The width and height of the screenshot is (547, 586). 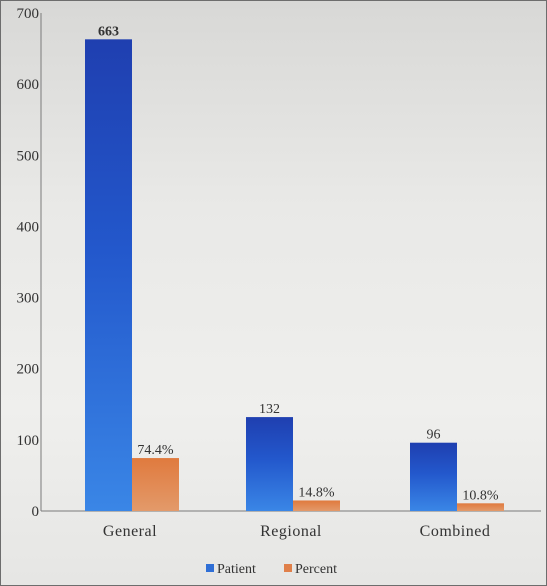 I want to click on y-tick-label: 400, so click(x=28, y=227).